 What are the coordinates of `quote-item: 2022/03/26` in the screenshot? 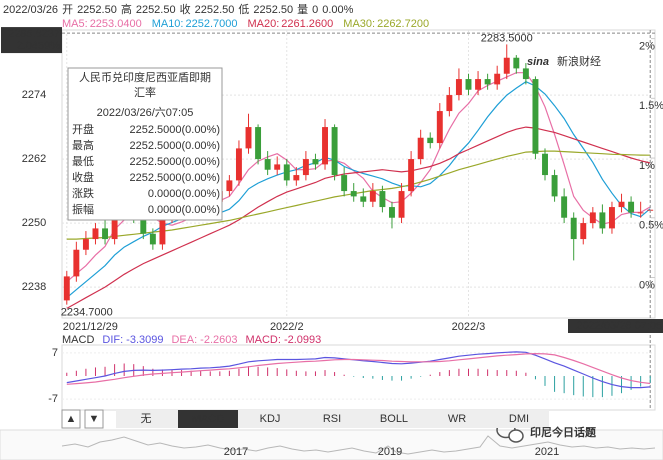 It's located at (30, 10).